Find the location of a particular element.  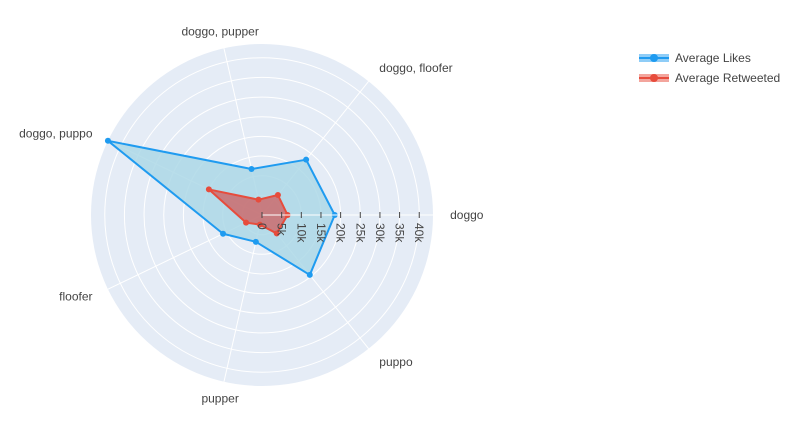

category-label-doggo-floofer: doggo, floofer is located at coordinates (415, 68).